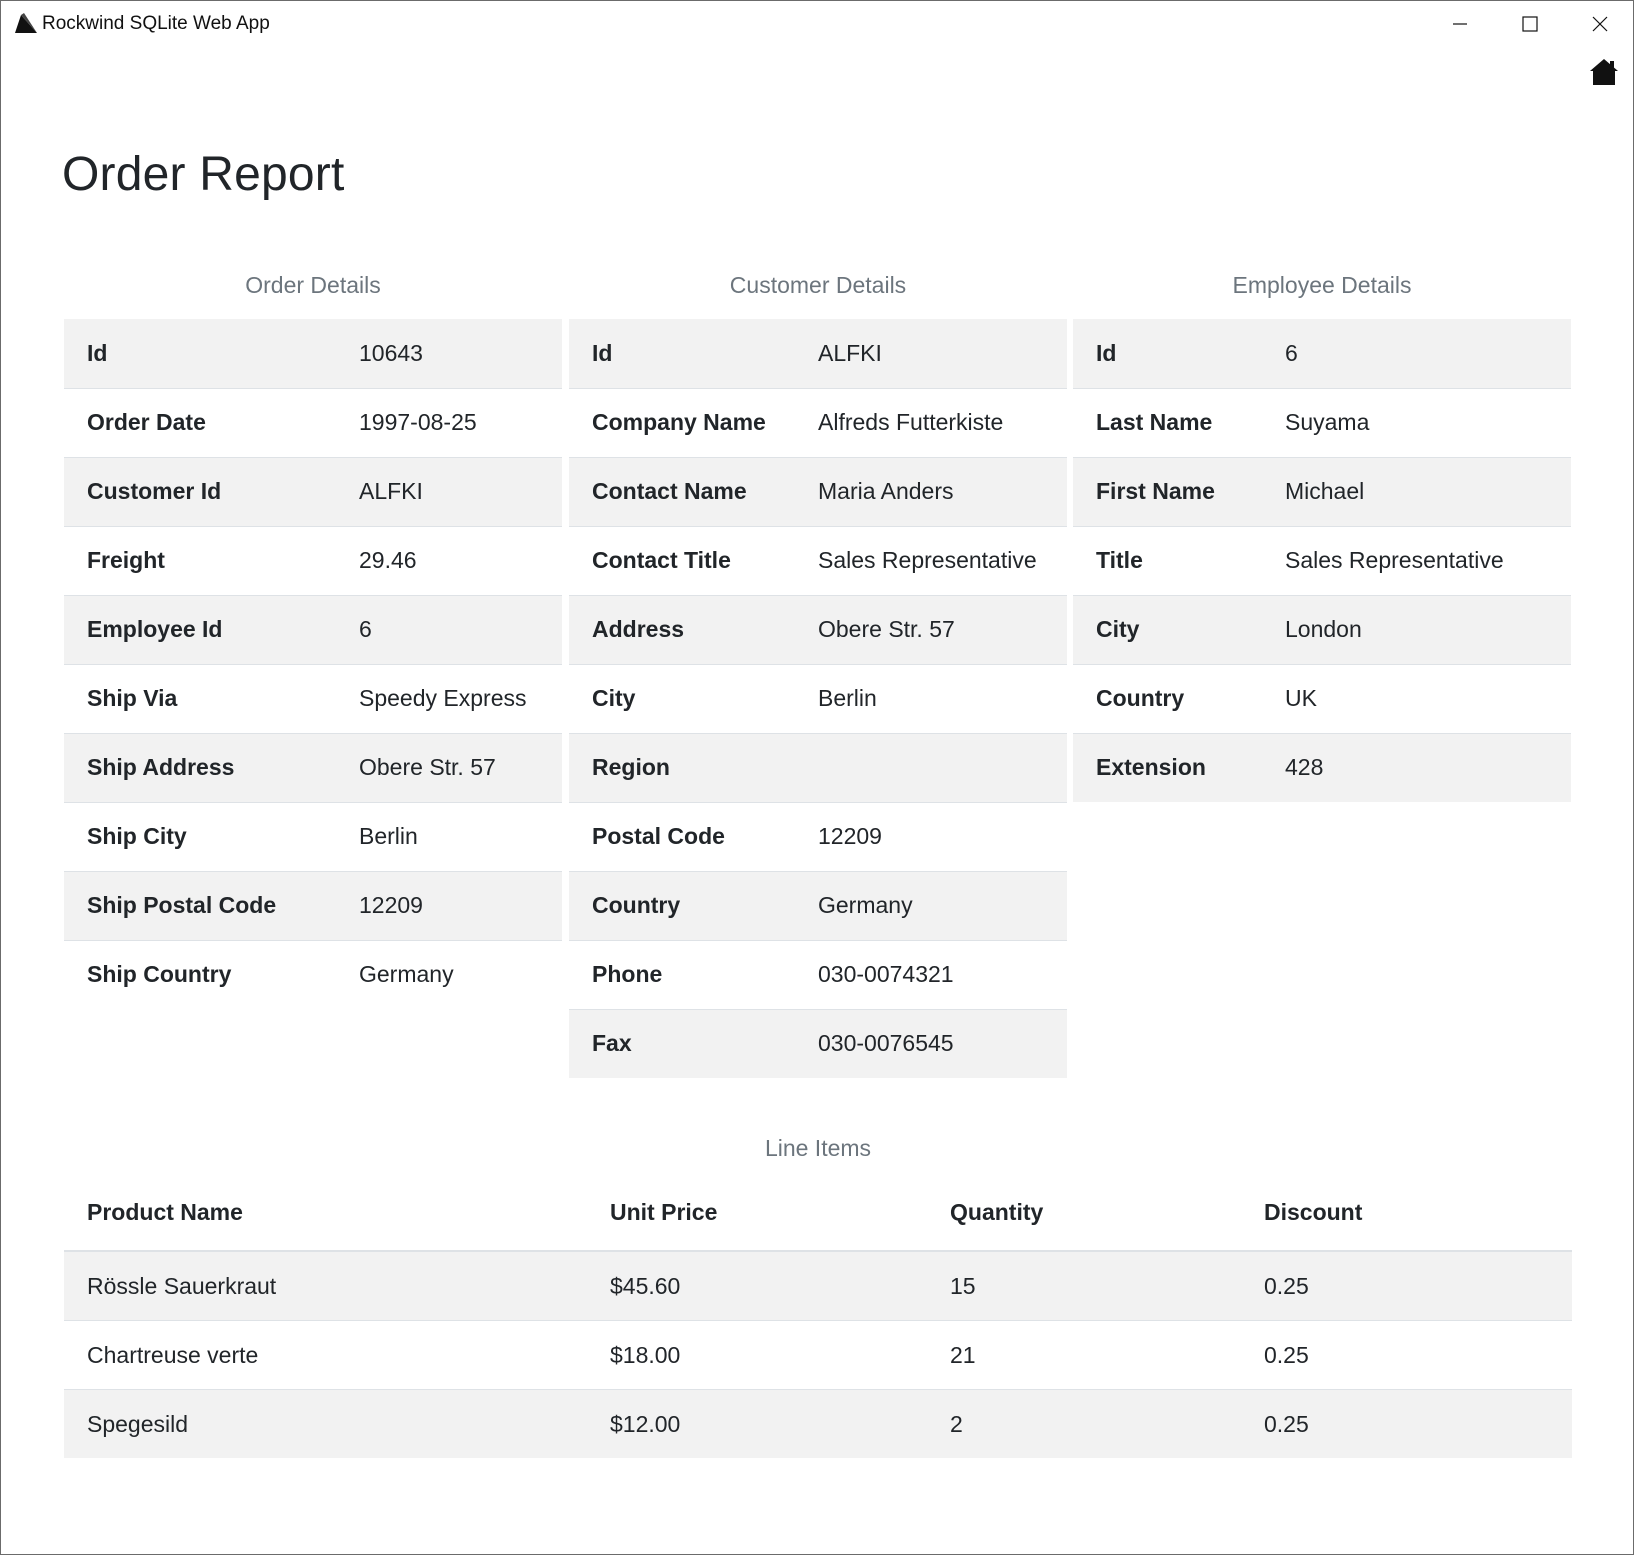  I want to click on table-row: Postal Code 12209, so click(818, 836).